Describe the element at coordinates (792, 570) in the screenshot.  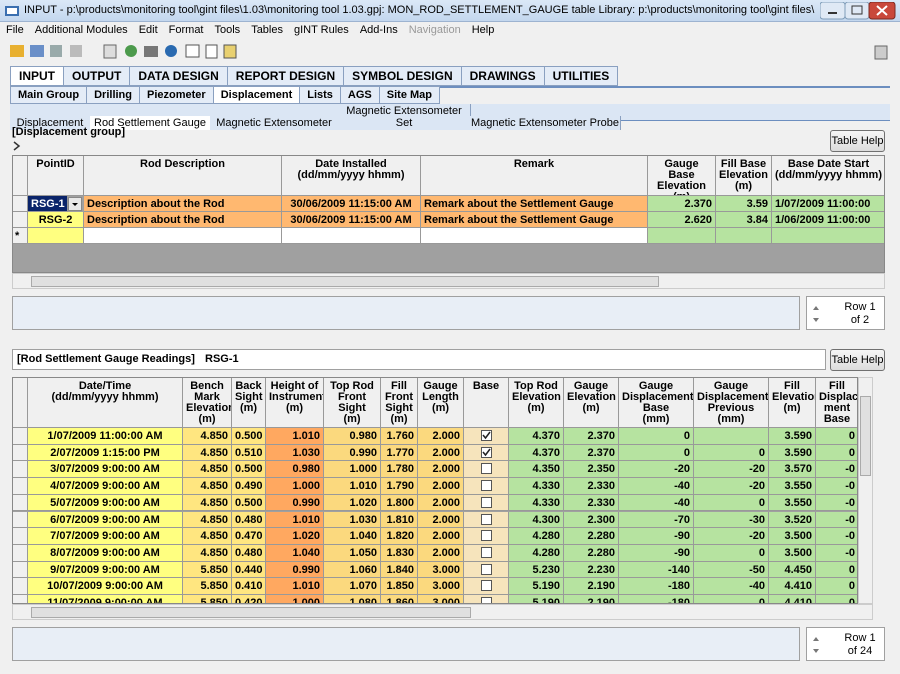
I see `cell: 4.450` at that location.